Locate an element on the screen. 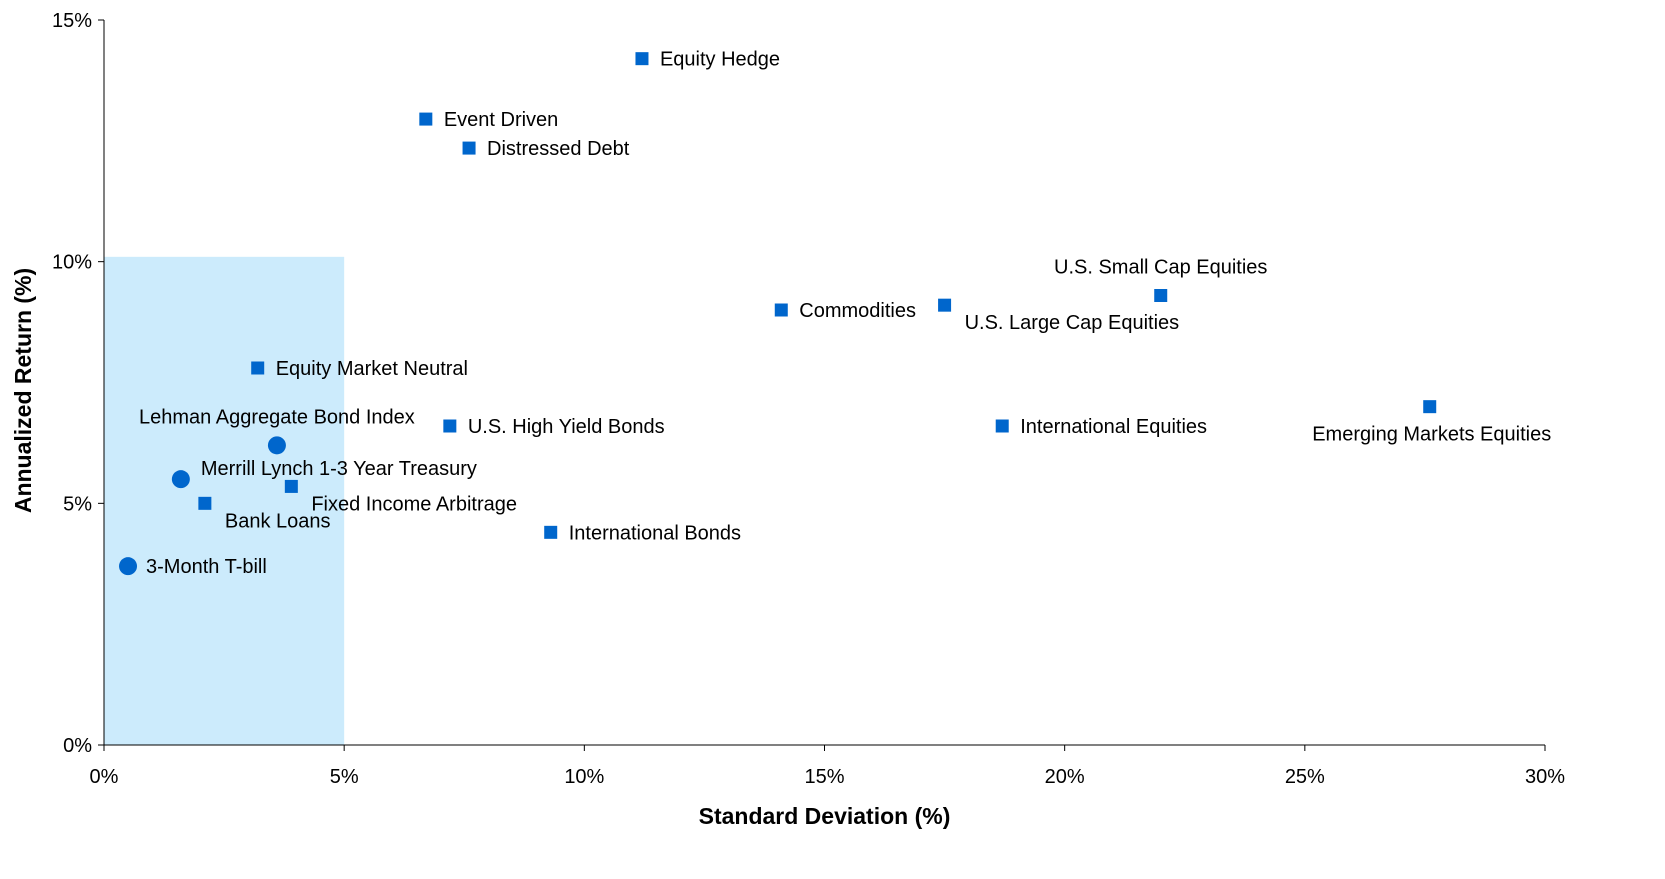 Image resolution: width=1665 pixels, height=879 pixels. label-3-month-t-bill: 3-Month T-bill is located at coordinates (206, 567).